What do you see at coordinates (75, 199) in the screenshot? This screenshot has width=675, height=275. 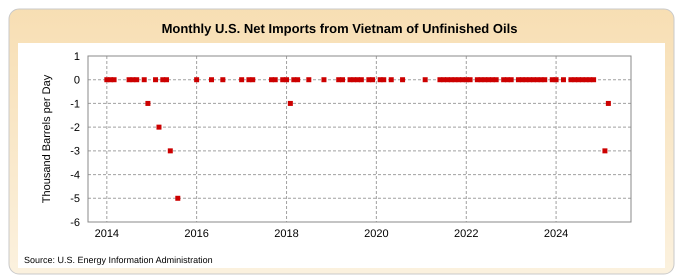 I see `y-tick-label: -5` at bounding box center [75, 199].